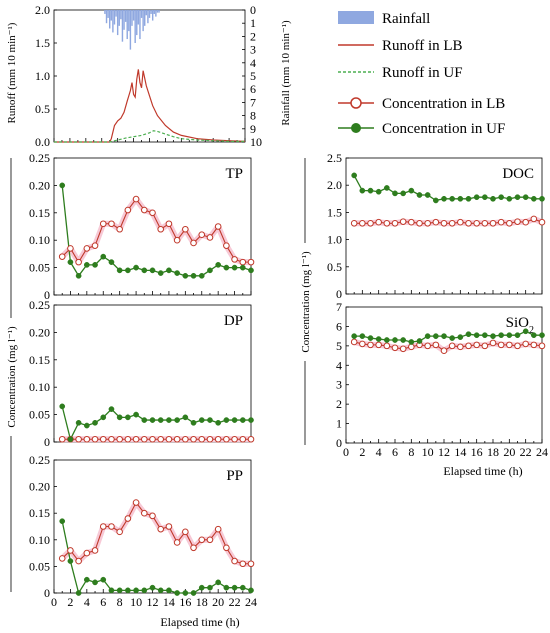  What do you see at coordinates (253, 76) in the screenshot?
I see `rain-ytick-label: 5` at bounding box center [253, 76].